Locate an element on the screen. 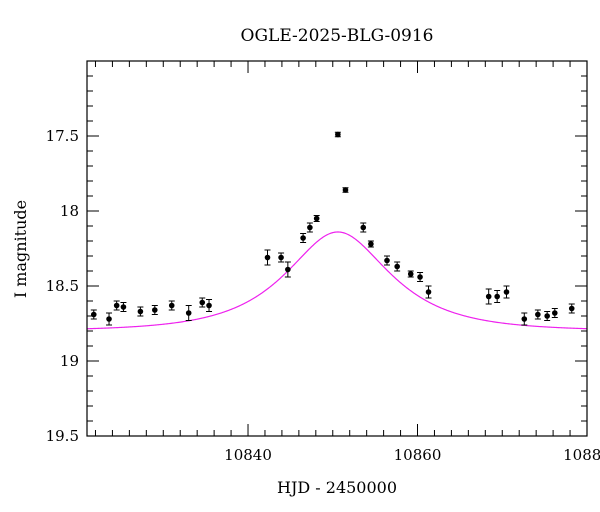 This screenshot has width=600, height=512. x-axis-label: HJD - 2450000 is located at coordinates (337, 487).